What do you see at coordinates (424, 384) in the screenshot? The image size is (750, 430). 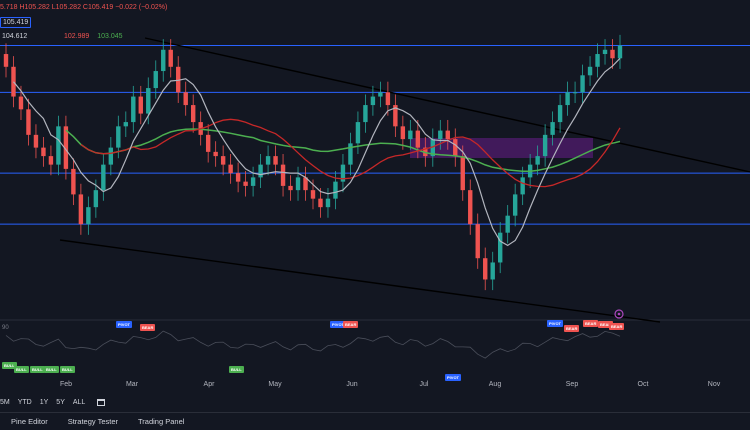 I see `x-tick-label: Jul` at bounding box center [424, 384].